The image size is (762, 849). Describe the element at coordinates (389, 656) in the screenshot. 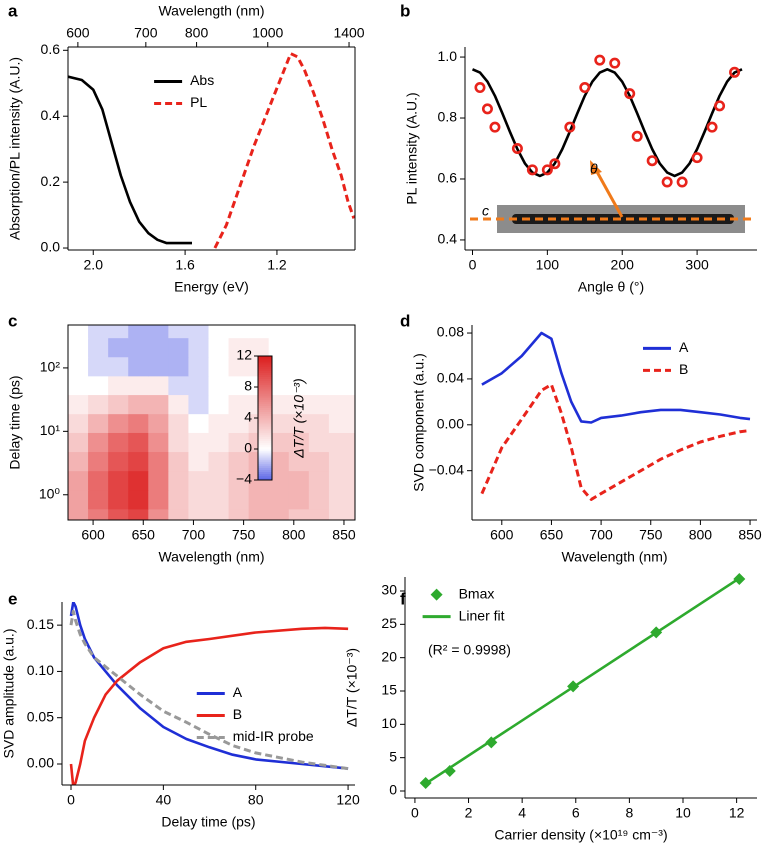

I see `y-tick-label: 20` at that location.